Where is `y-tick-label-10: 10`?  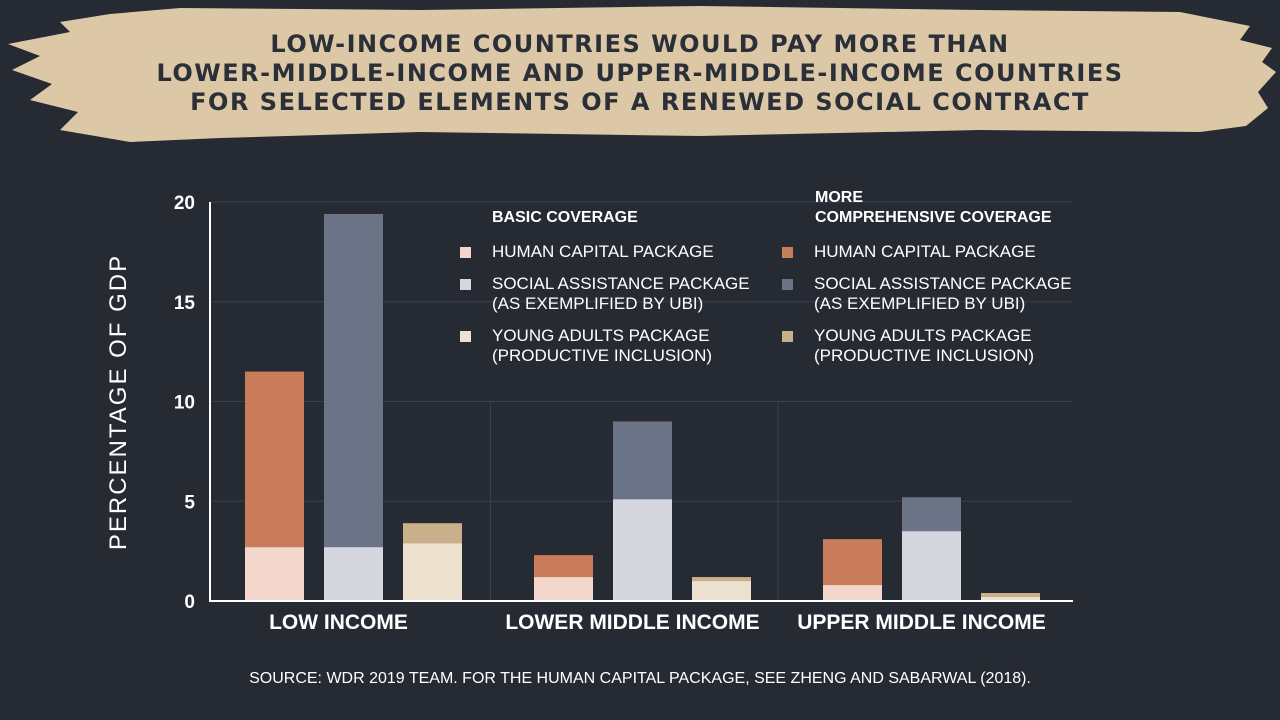 y-tick-label-10: 10 is located at coordinates (184, 403).